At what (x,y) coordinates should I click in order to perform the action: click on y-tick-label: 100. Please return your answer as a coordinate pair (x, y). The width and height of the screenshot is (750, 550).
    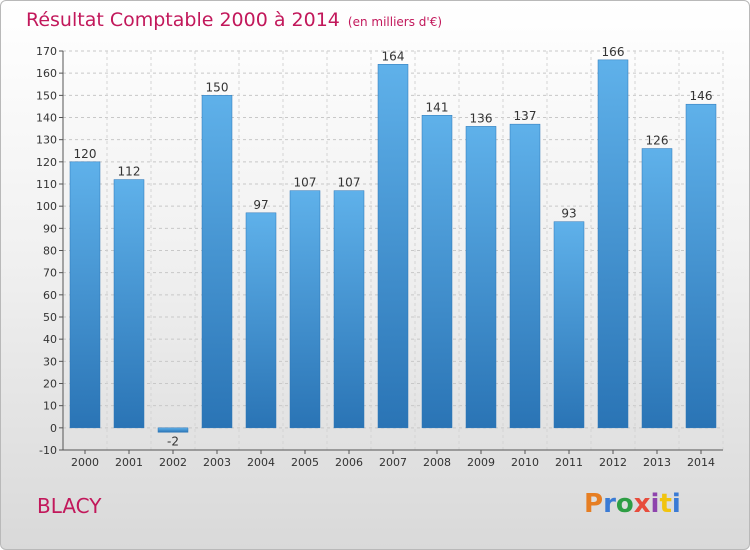
    Looking at the image, I should click on (46, 206).